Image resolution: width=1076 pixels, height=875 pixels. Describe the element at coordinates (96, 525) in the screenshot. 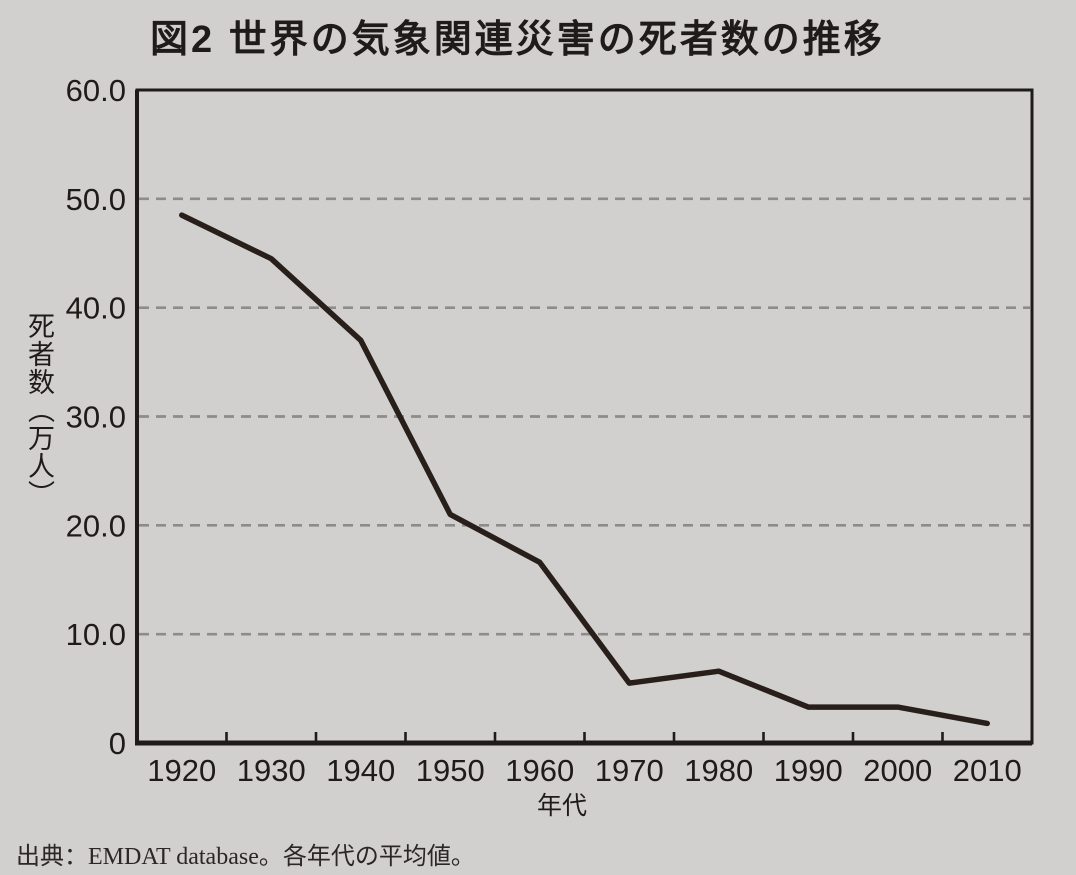

I see `y-tick-label-20.0: 20.0` at that location.